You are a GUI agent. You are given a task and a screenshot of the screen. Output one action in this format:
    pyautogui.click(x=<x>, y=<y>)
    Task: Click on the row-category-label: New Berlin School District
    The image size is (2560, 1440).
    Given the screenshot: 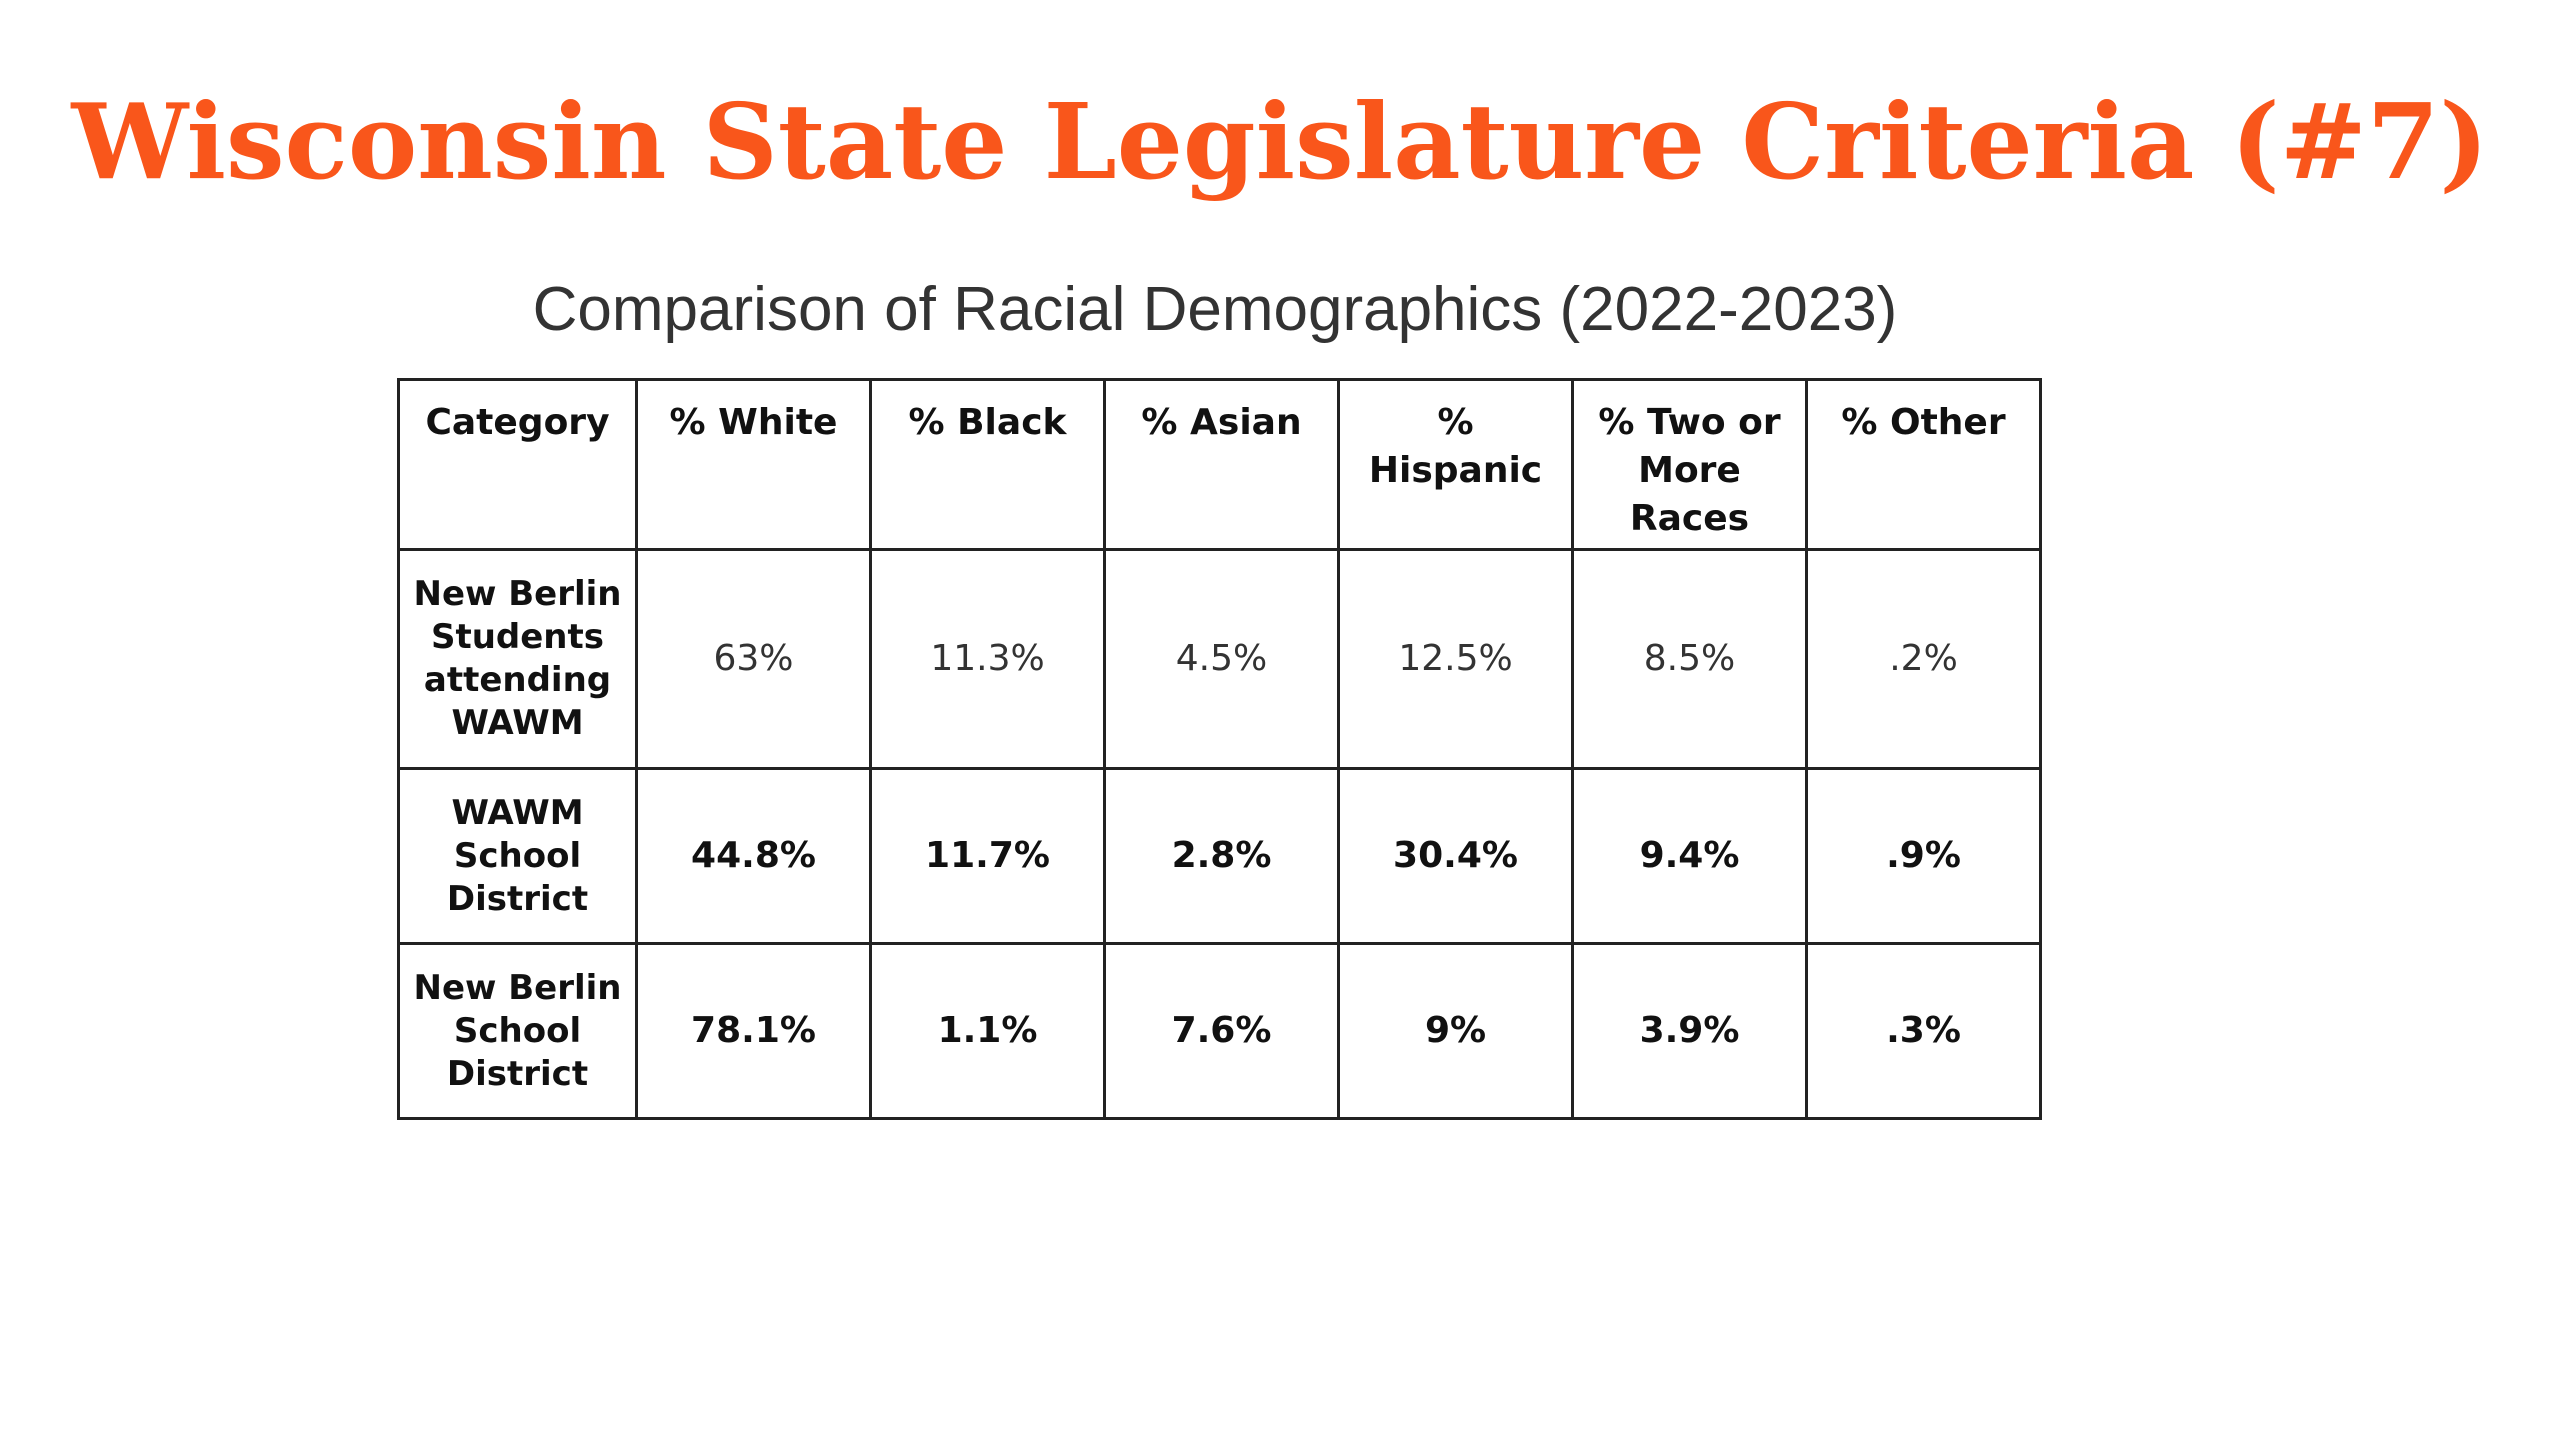 What is the action you would take?
    pyautogui.click(x=517, y=1031)
    